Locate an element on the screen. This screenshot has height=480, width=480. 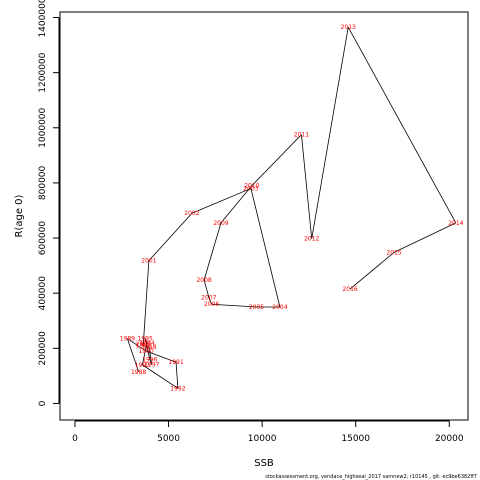
point-label-1997: 1997 is located at coordinates (151, 364).